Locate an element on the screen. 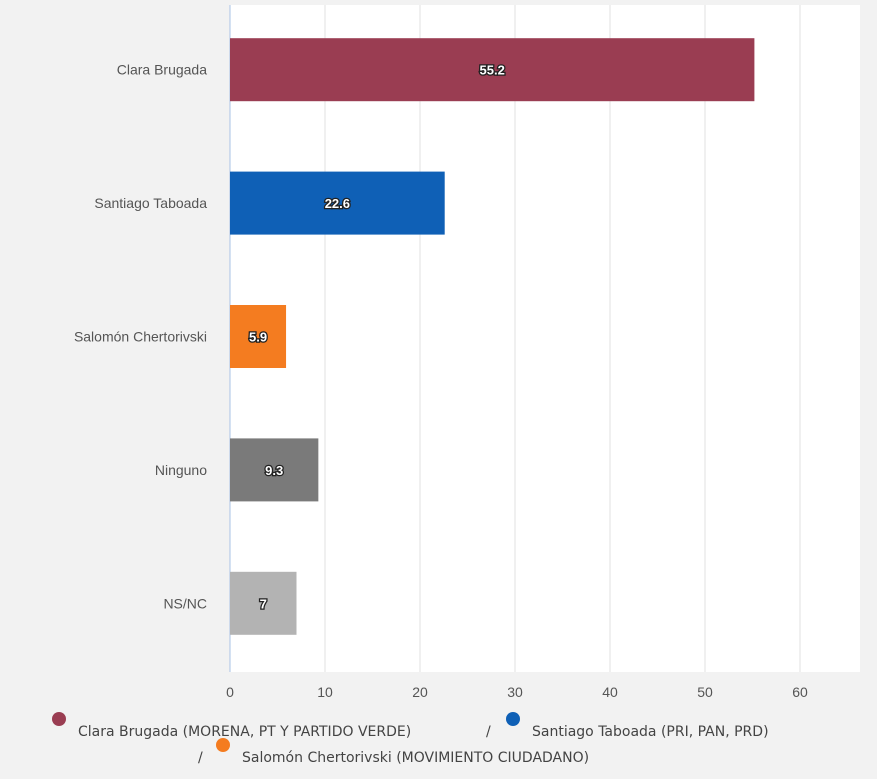 Image resolution: width=877 pixels, height=779 pixels. data-label-ninguno: 9.3 is located at coordinates (274, 470).